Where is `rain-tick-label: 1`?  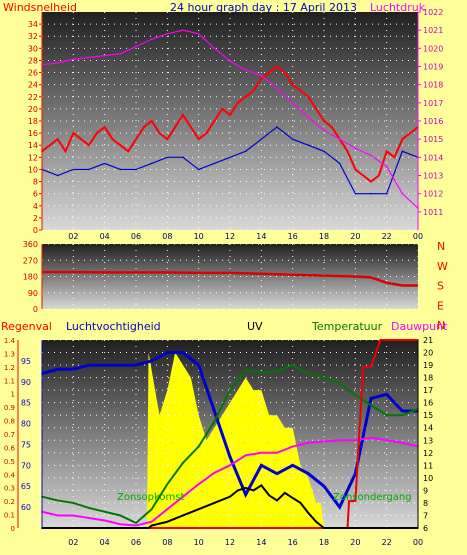 rain-tick-label: 1 is located at coordinates (13, 395).